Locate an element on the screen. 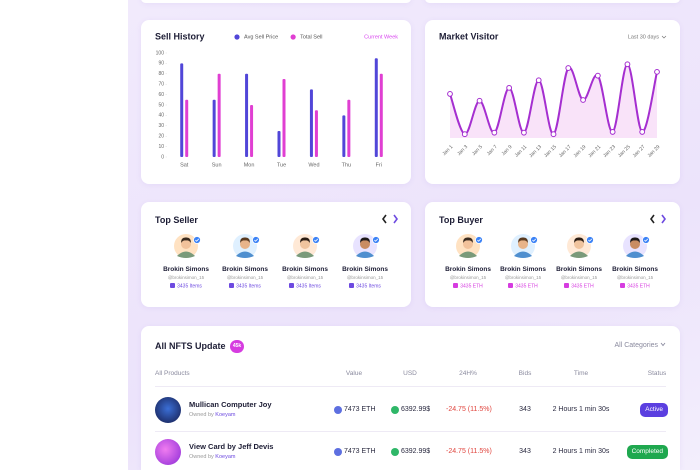 This screenshot has height=470, width=700. x-tick-label: Jan 9 is located at coordinates (507, 150).